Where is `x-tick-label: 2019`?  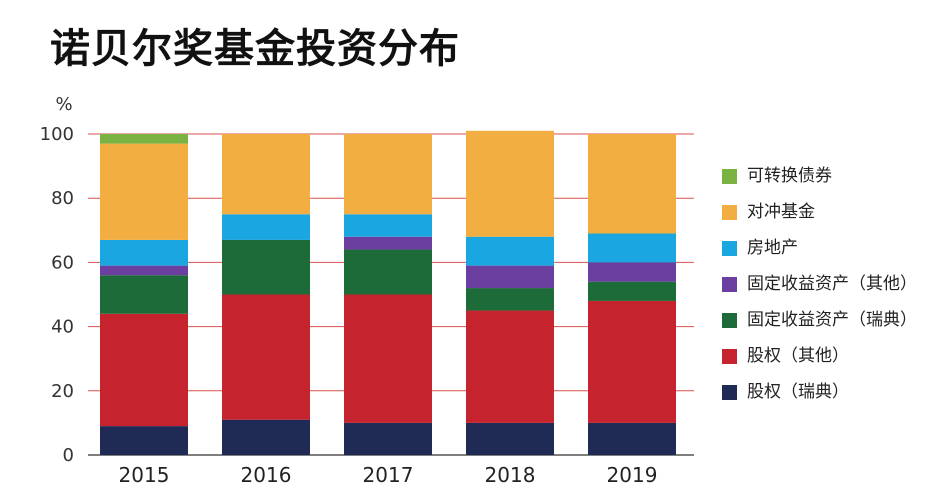 x-tick-label: 2019 is located at coordinates (632, 475).